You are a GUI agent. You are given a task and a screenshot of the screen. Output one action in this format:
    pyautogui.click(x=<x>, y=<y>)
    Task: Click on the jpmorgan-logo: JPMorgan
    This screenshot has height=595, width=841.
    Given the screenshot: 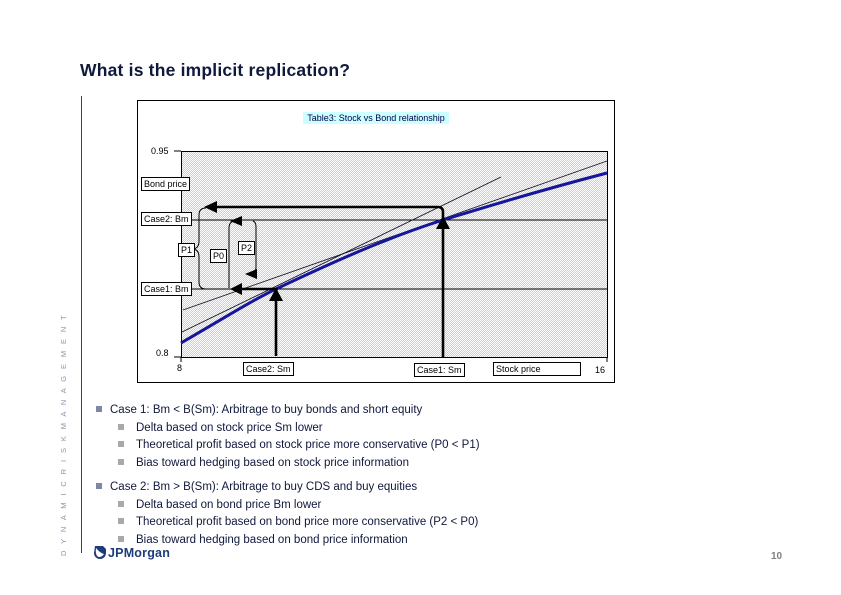 What is the action you would take?
    pyautogui.click(x=131, y=552)
    